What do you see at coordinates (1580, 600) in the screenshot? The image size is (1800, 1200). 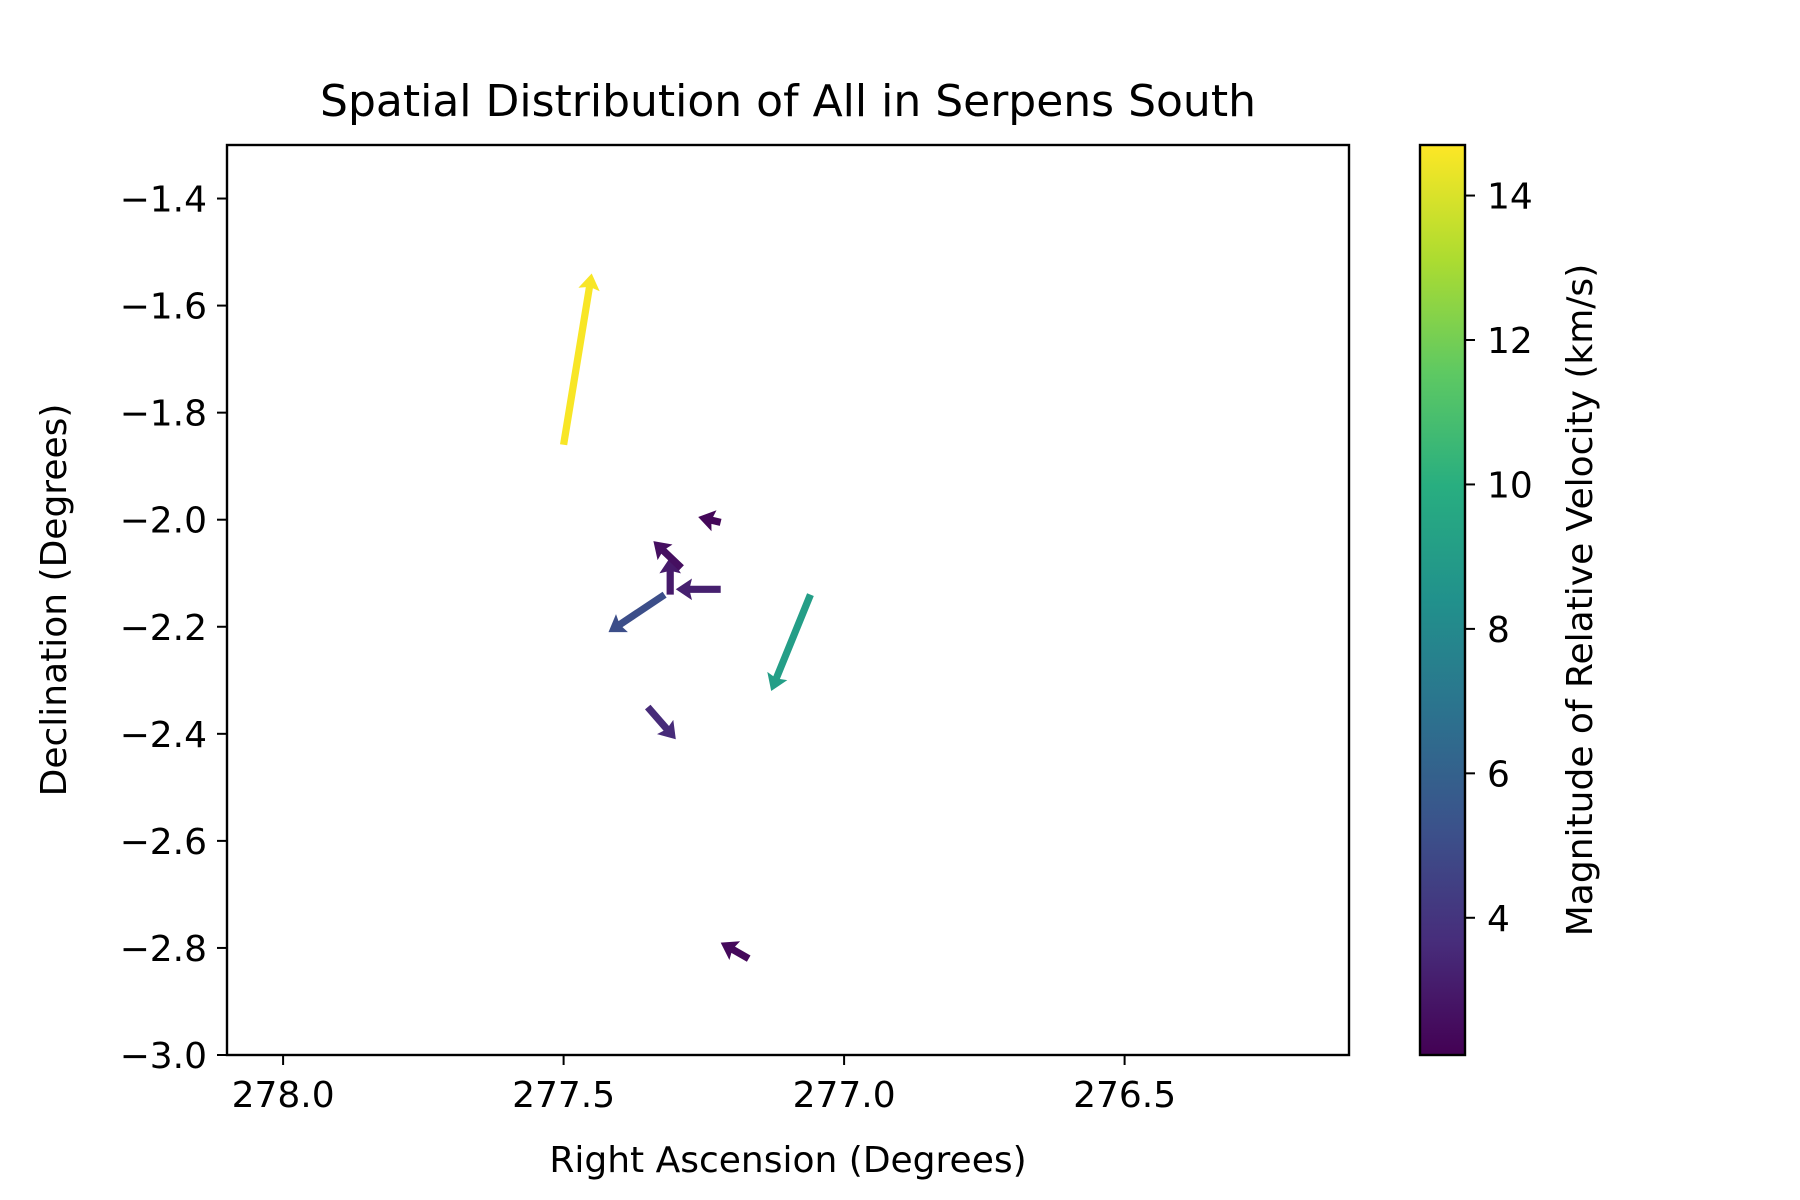 I see `colorbar-label: Magnitude of Relative Velocity (km/s)` at bounding box center [1580, 600].